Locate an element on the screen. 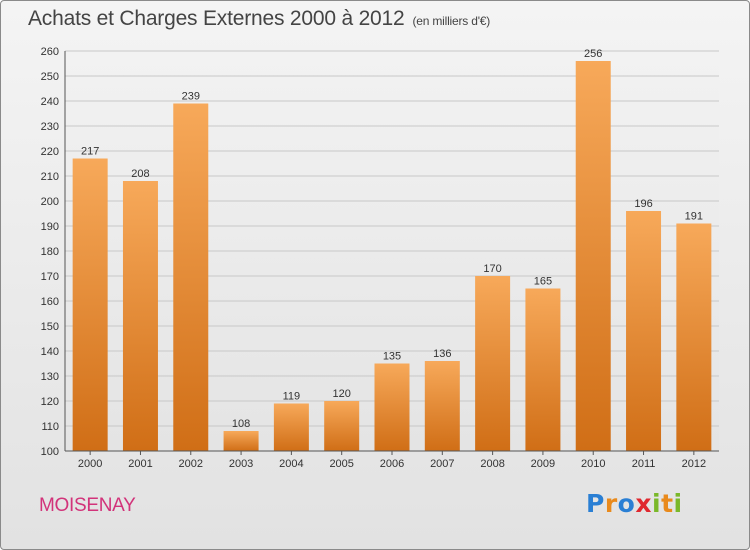  x-tick-label: 2002 is located at coordinates (191, 464).